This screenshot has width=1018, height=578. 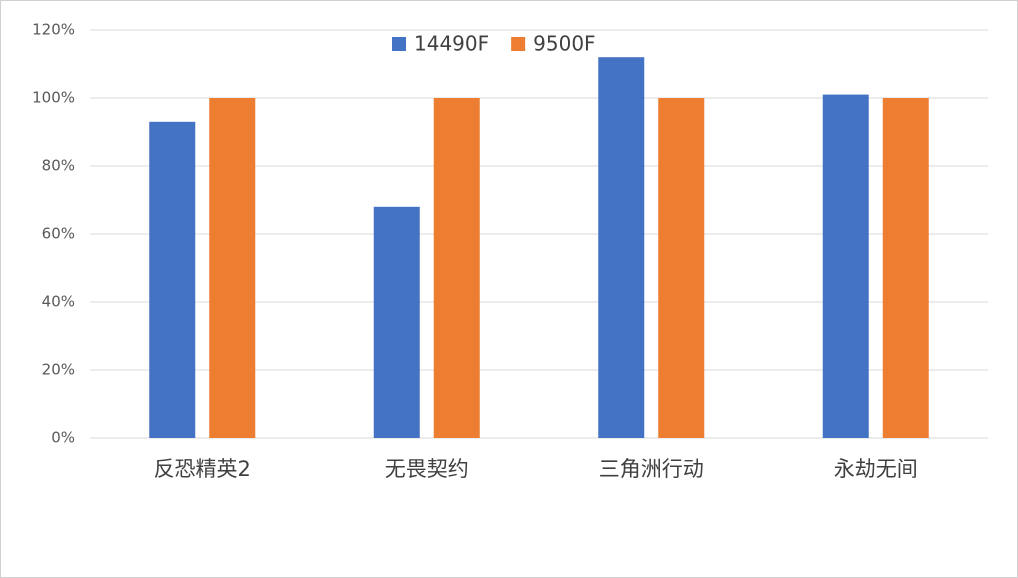 What do you see at coordinates (876, 469) in the screenshot?
I see `x-tick-label: 永劫无间` at bounding box center [876, 469].